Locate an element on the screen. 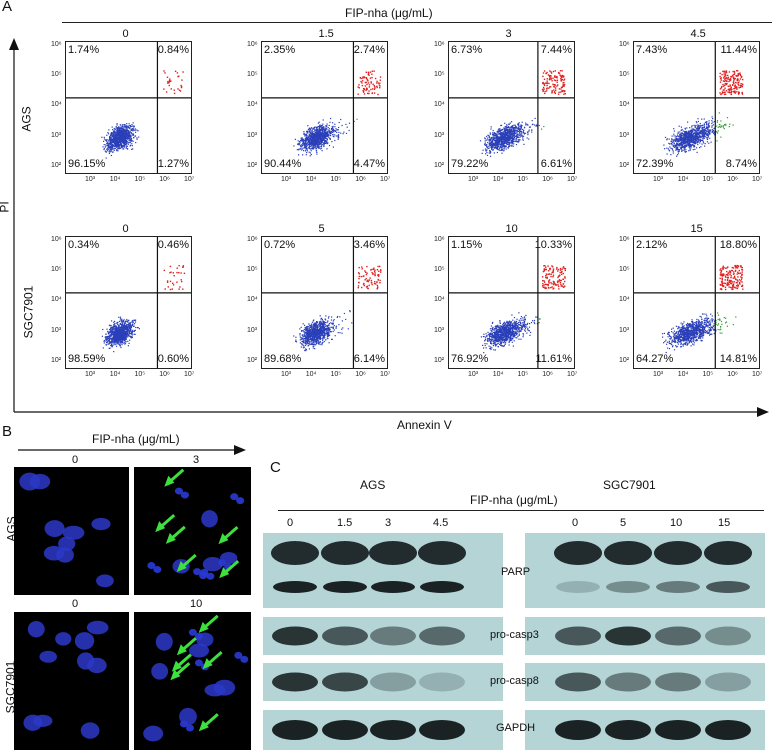  quadrant-percent-ur: 2.74% is located at coordinates (369, 50).